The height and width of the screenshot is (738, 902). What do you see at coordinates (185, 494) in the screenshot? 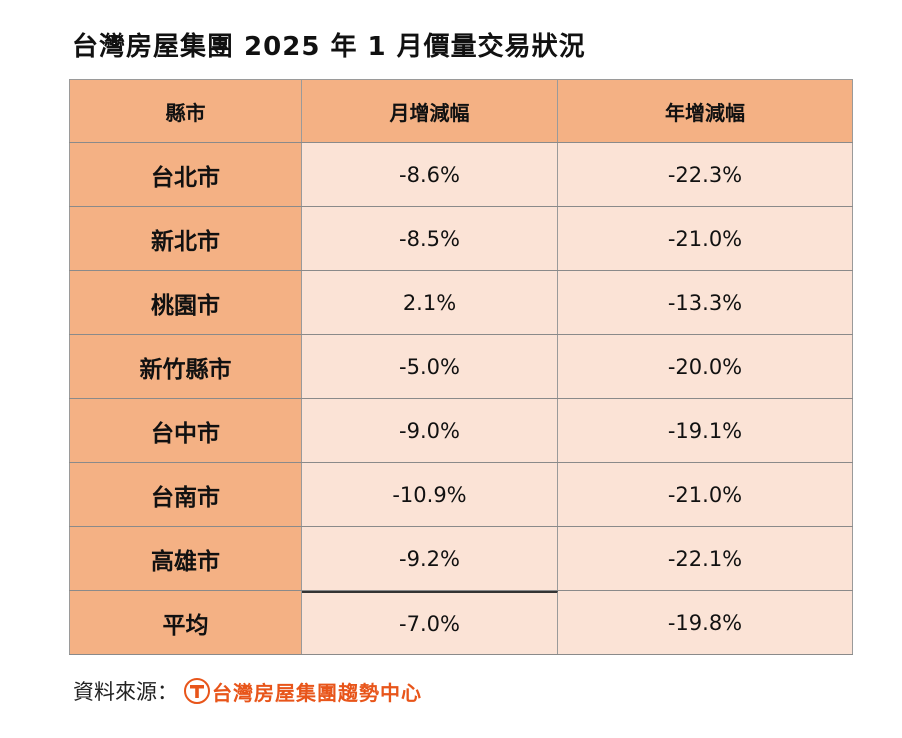
I see `city-name: 台南市` at bounding box center [185, 494].